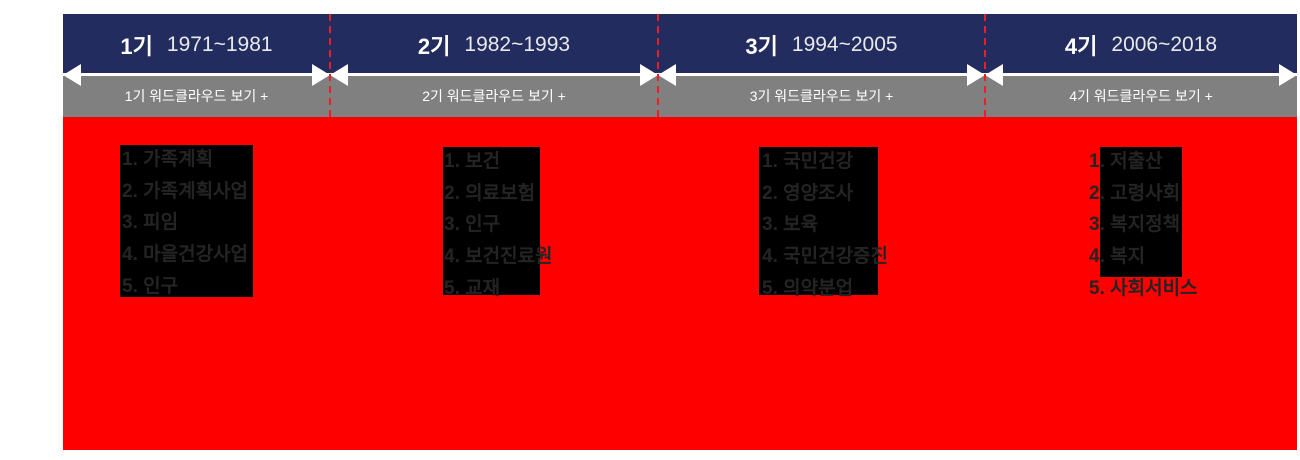 The height and width of the screenshot is (460, 1300). Describe the element at coordinates (1164, 44) in the screenshot. I see `period-years-label: 2006~2018` at that location.